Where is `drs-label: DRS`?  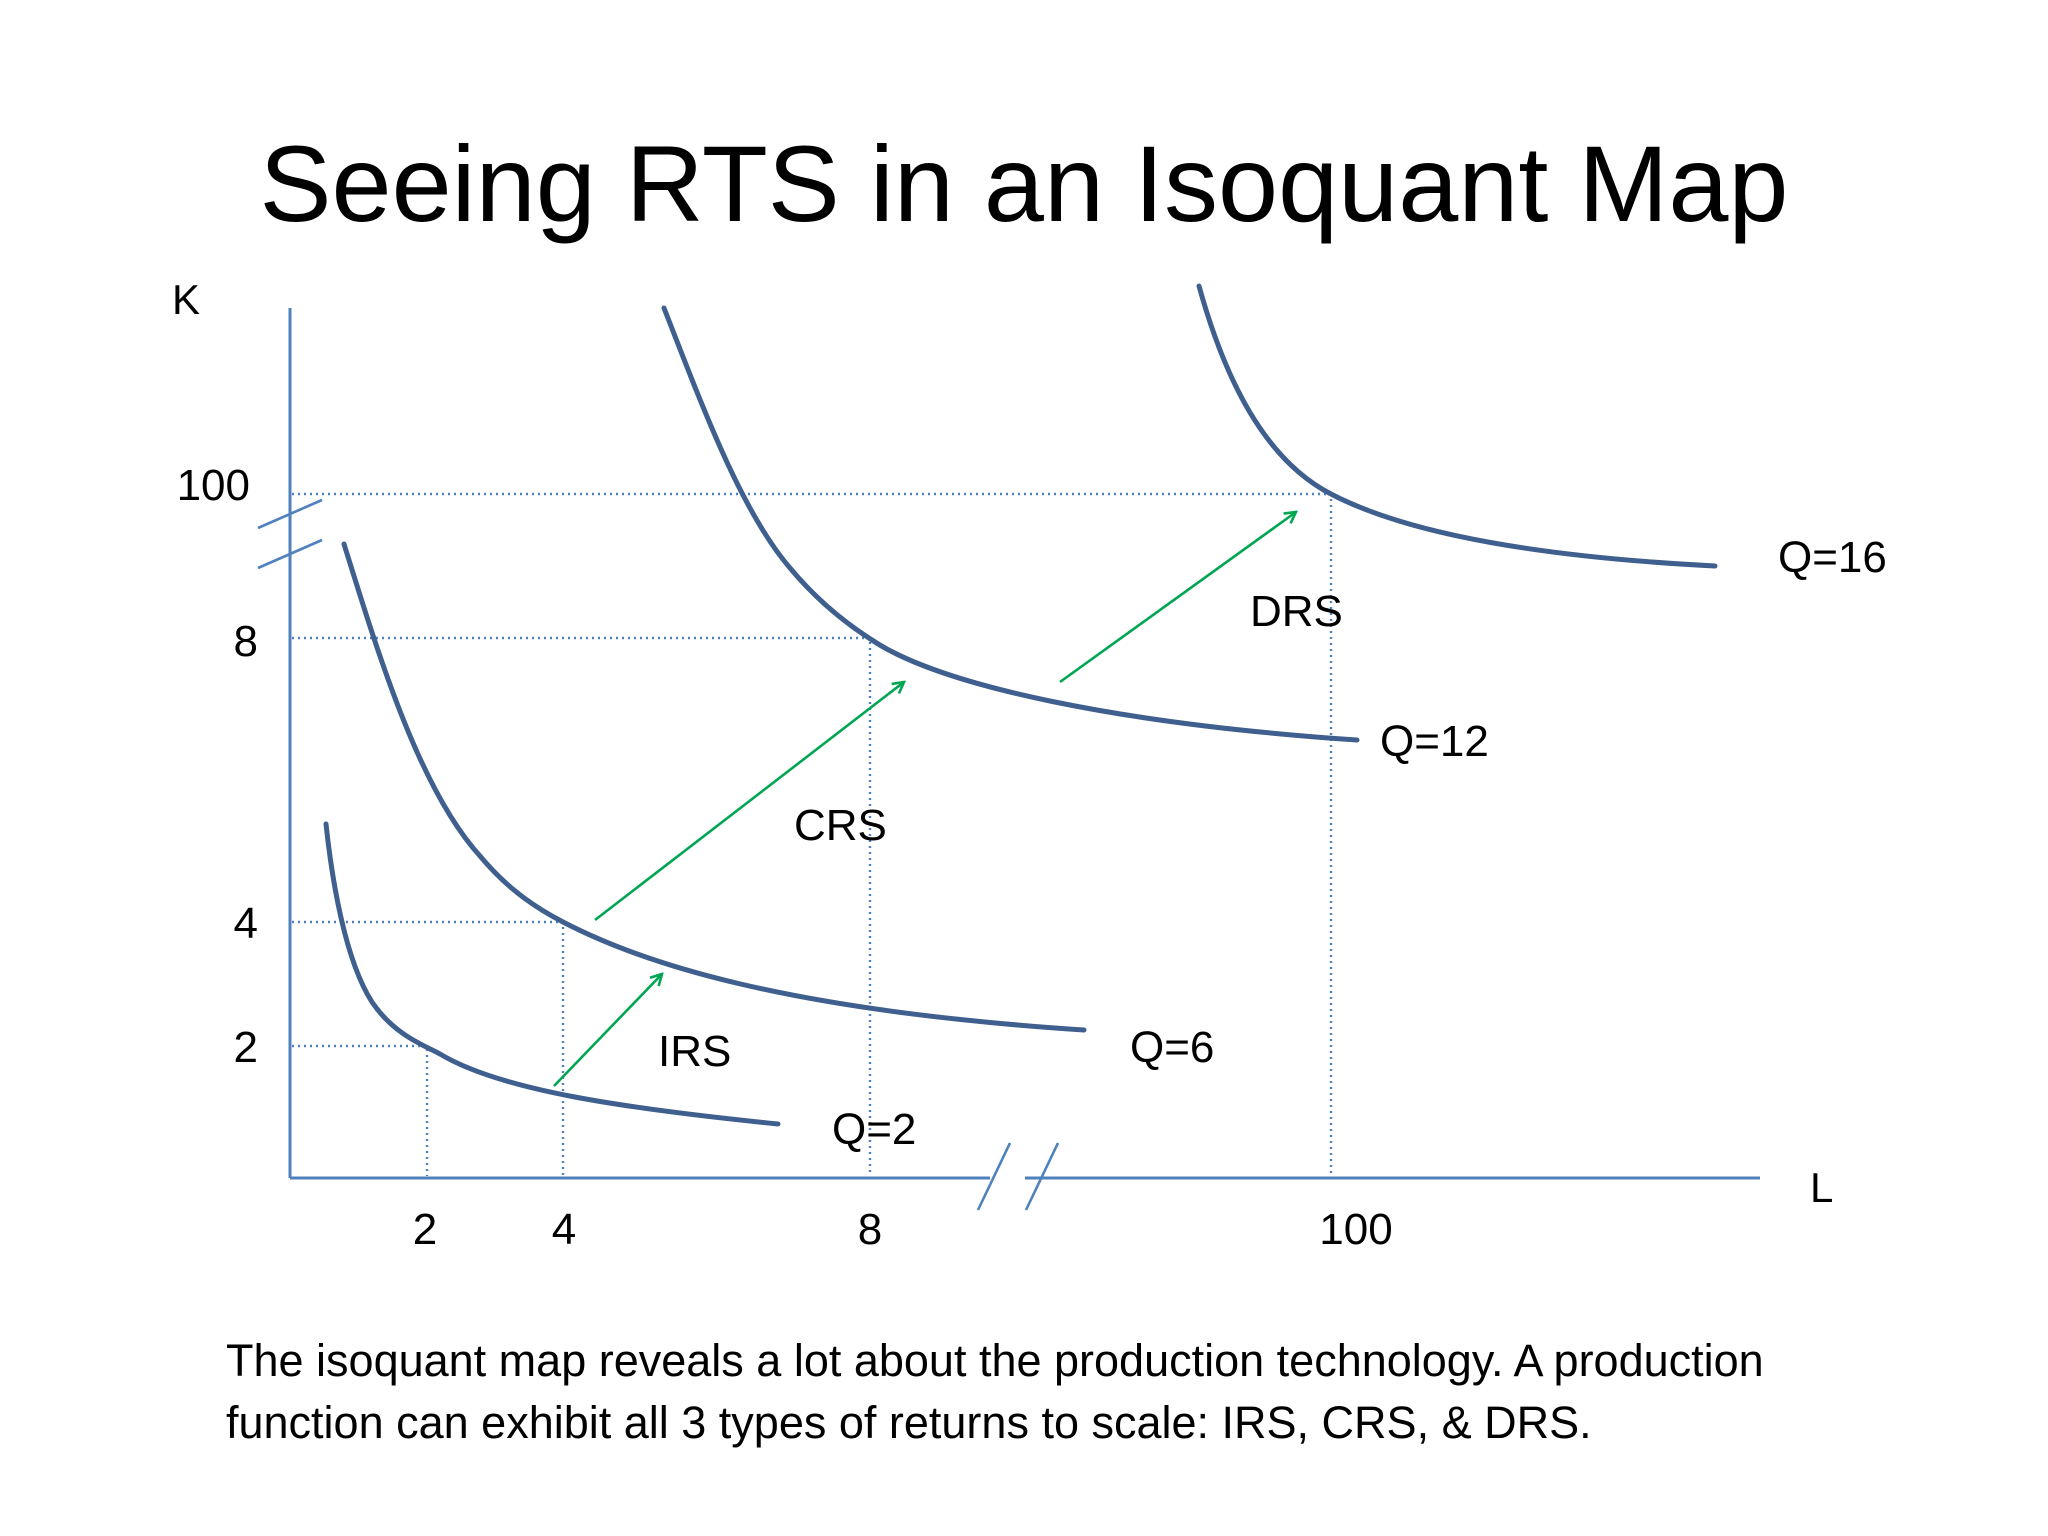
drs-label: DRS is located at coordinates (1296, 611).